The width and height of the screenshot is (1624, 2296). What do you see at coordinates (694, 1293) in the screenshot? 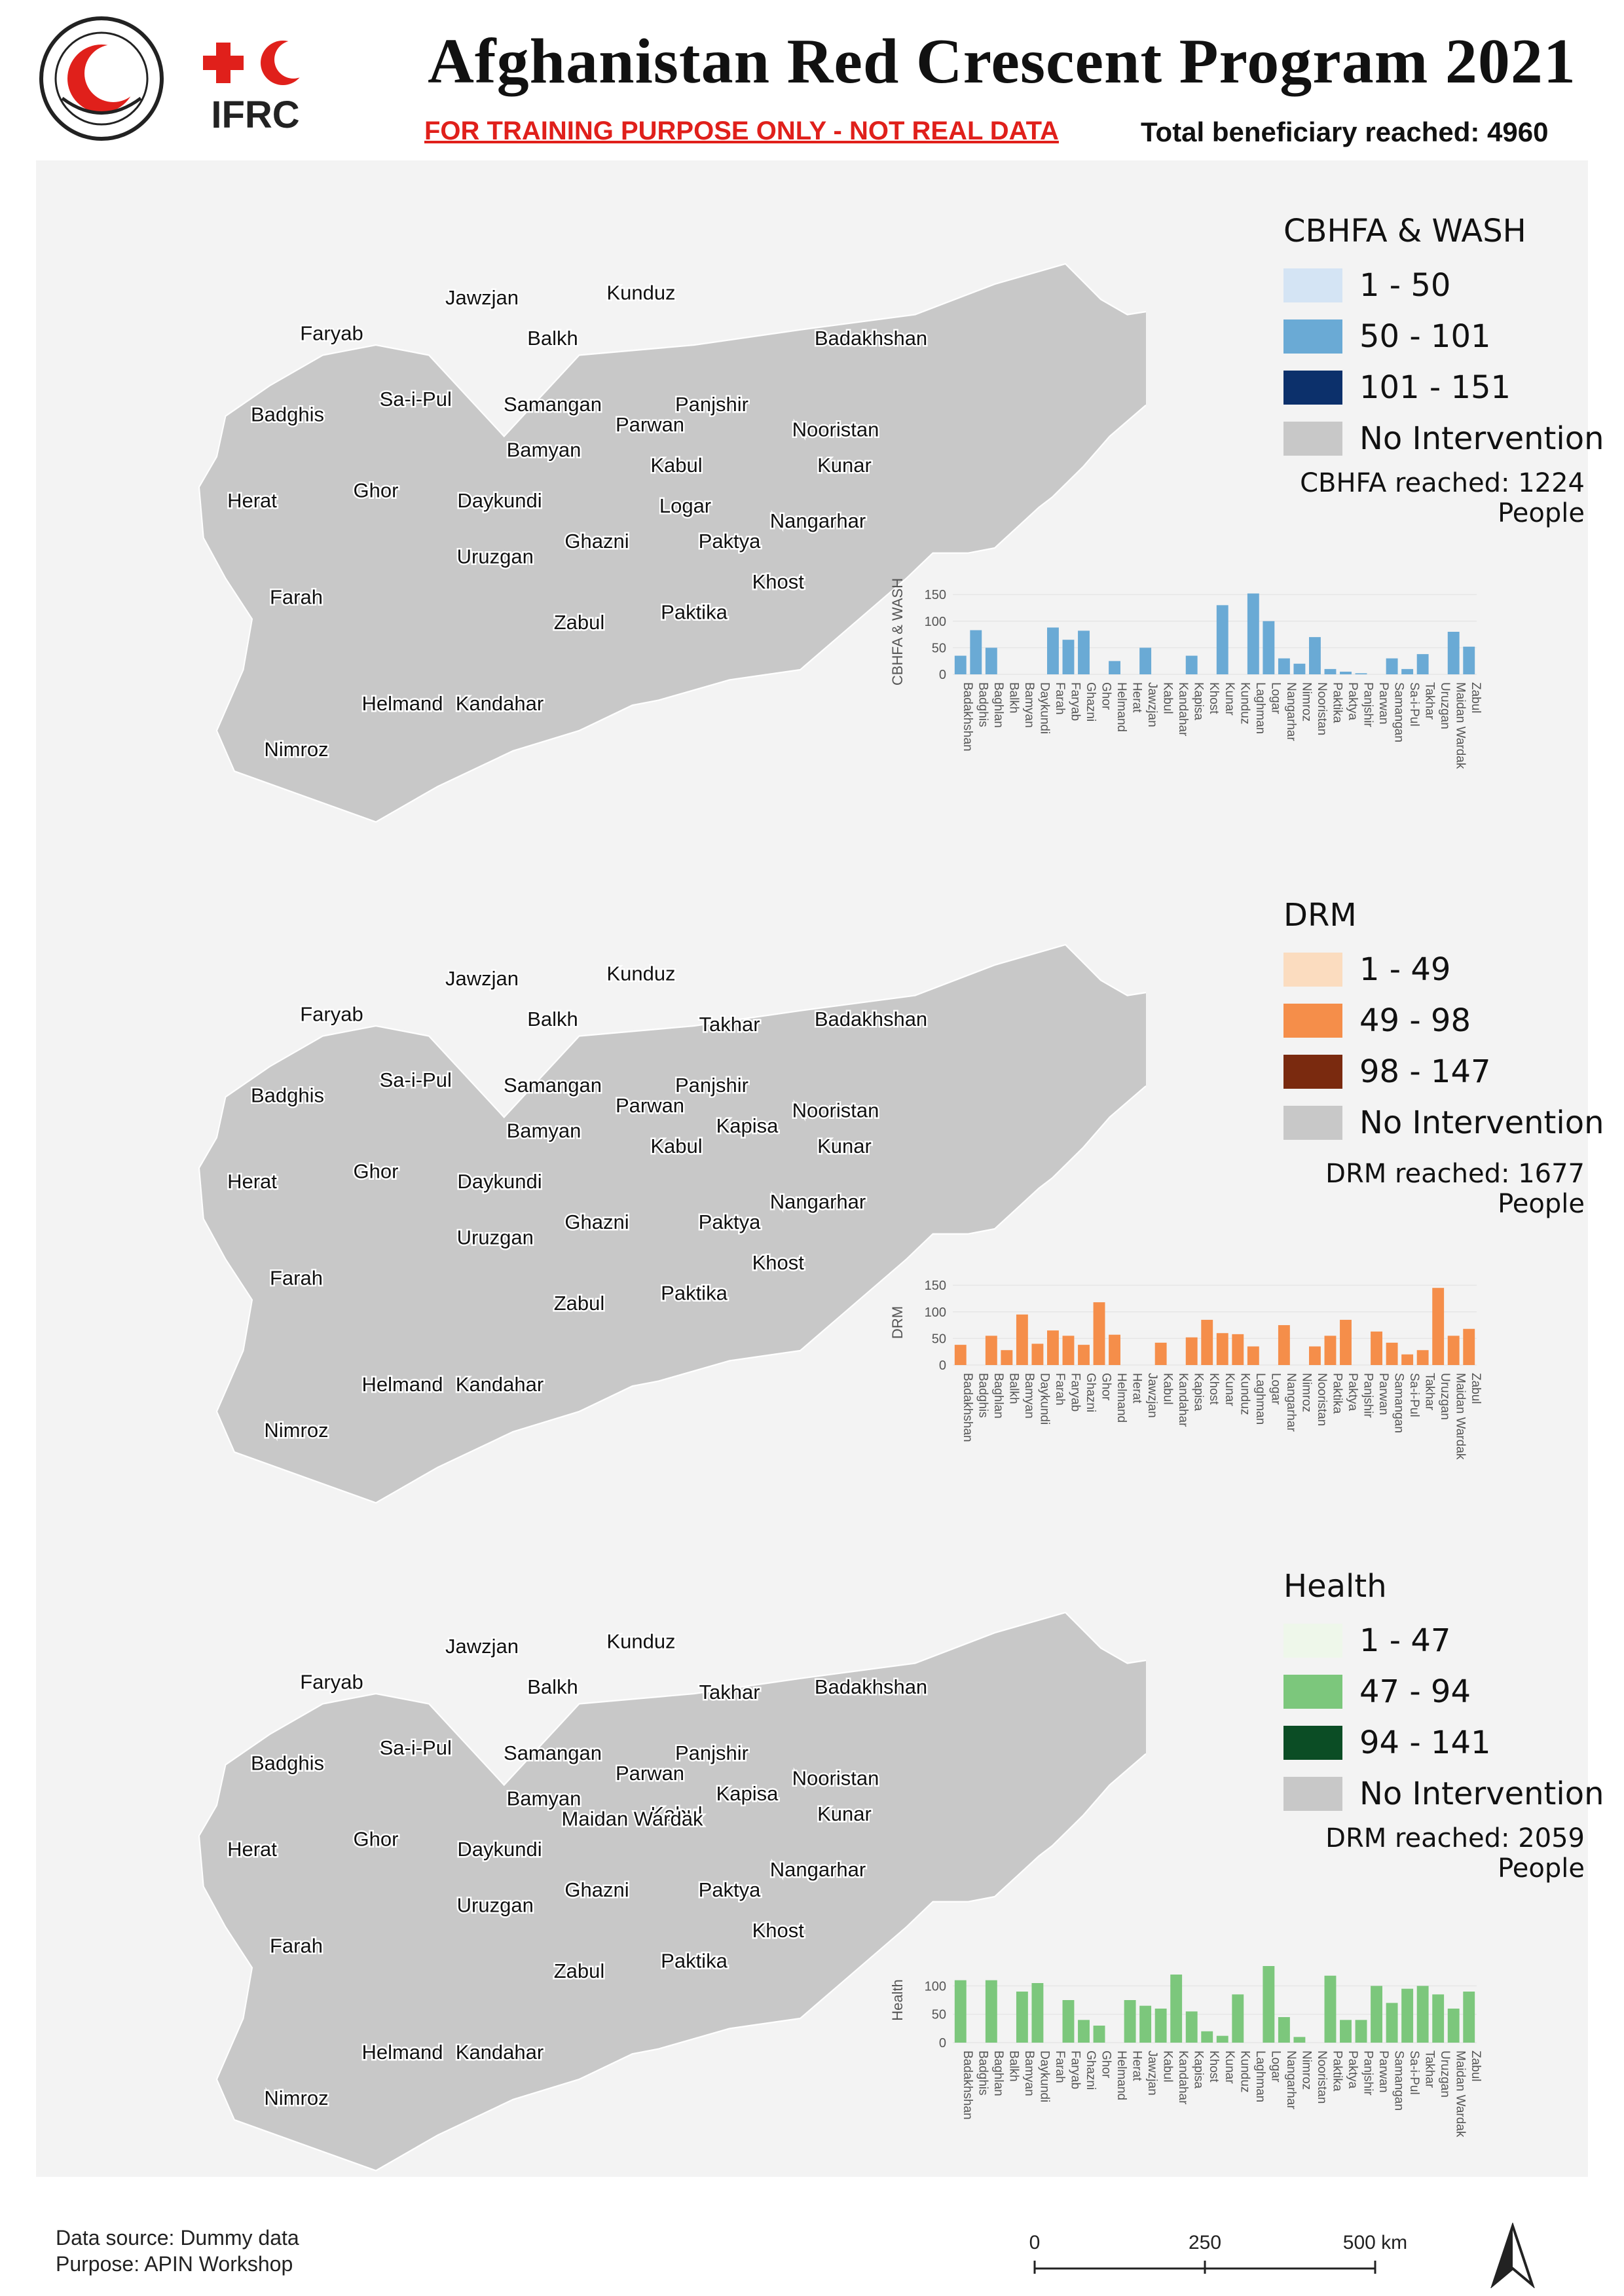
I see `map-label: Paktika` at bounding box center [694, 1293].